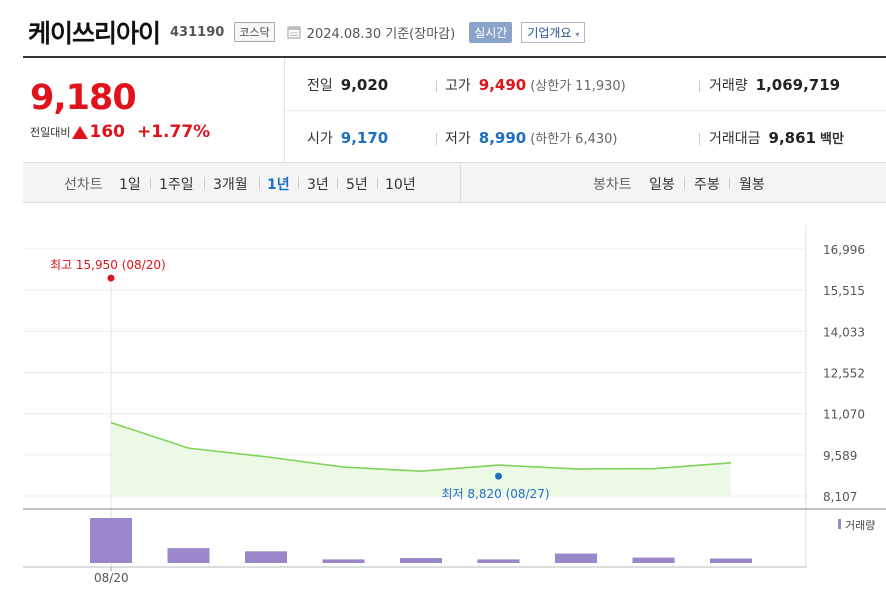  What do you see at coordinates (551, 139) in the screenshot?
I see `lower-limit-label: (하한가` at bounding box center [551, 139].